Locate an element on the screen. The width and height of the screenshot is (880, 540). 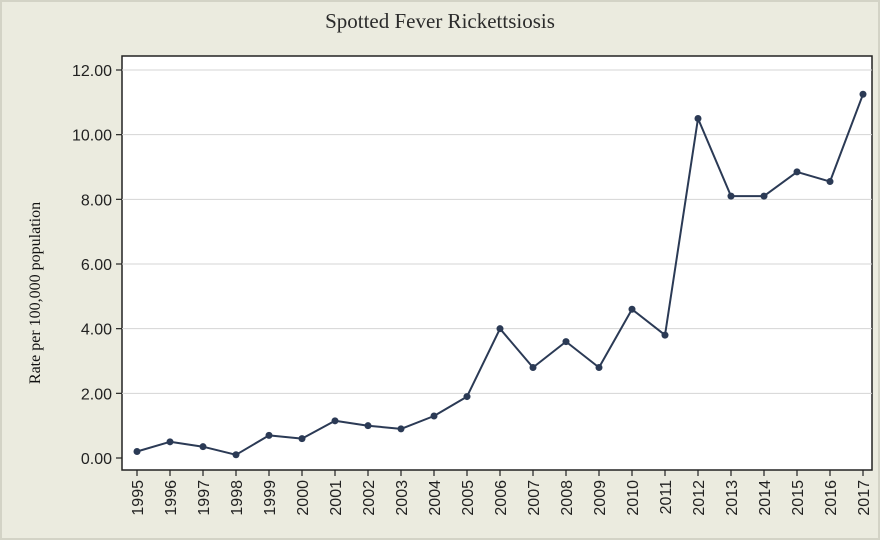
x-tick-label: 2016 is located at coordinates (831, 498).